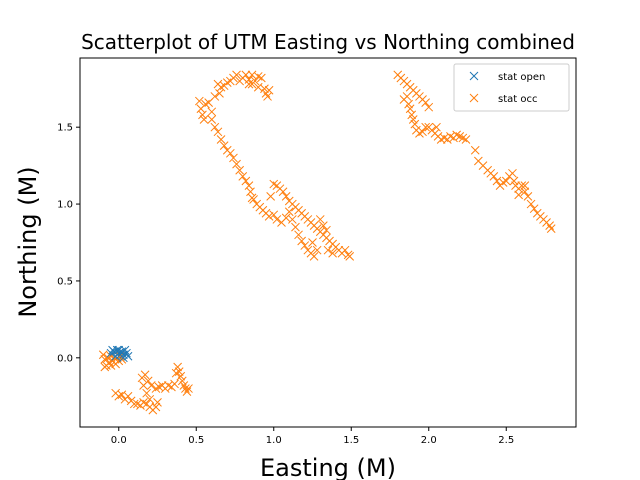 This screenshot has width=640, height=480. I want to click on y-tick-label: 1.5, so click(65, 128).